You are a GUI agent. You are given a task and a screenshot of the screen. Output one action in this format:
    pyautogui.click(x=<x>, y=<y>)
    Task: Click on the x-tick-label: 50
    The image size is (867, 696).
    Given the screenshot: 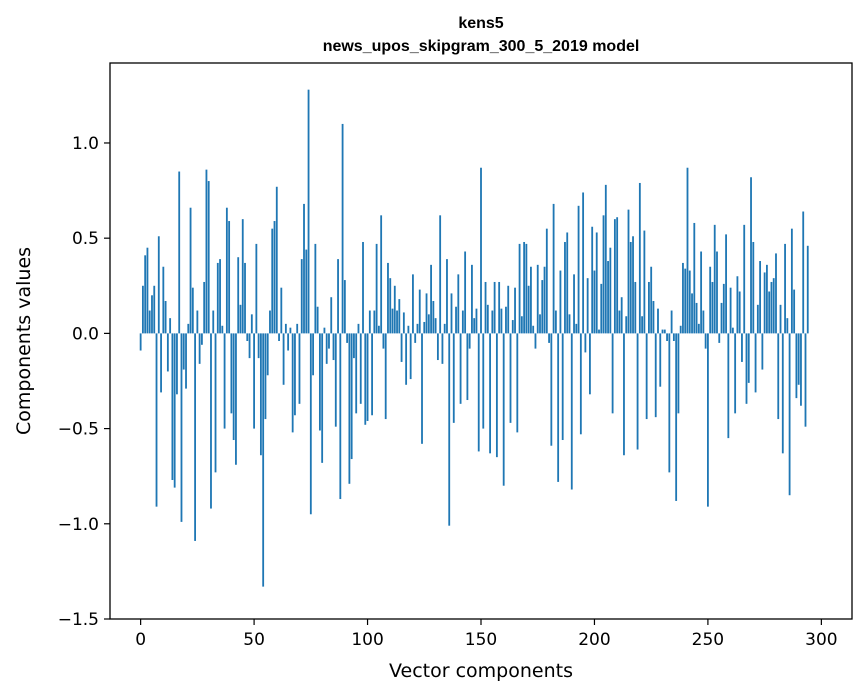 What is the action you would take?
    pyautogui.click(x=254, y=640)
    